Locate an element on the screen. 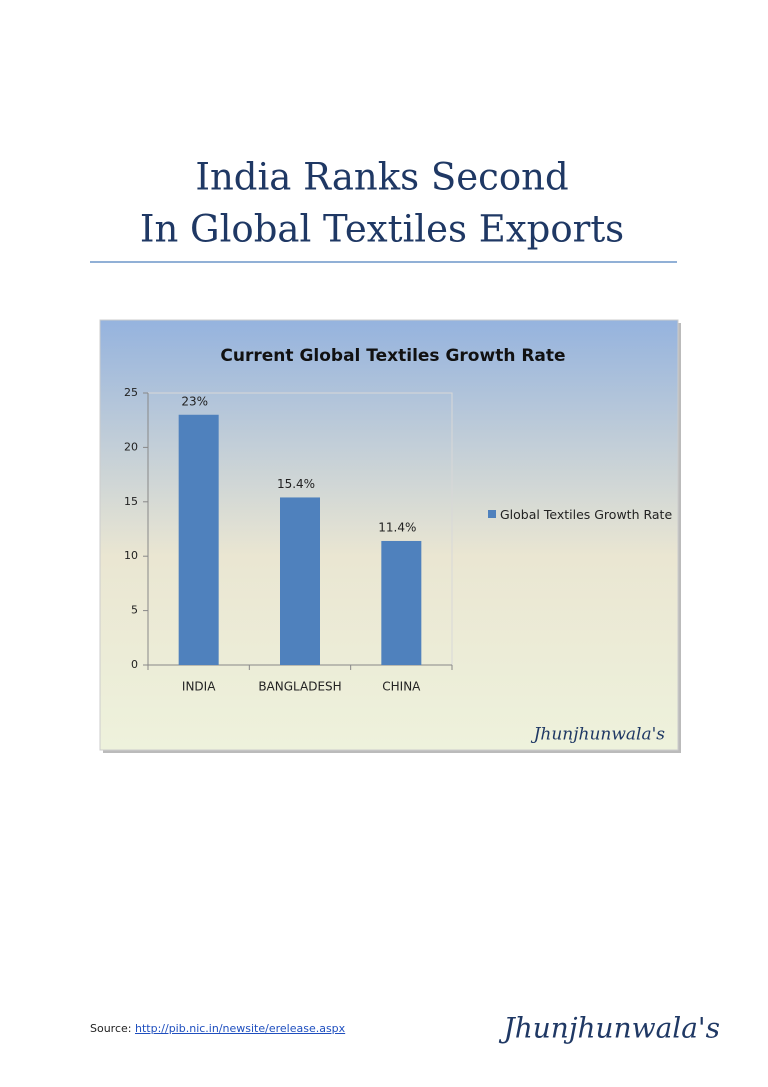 The width and height of the screenshot is (768, 1087). value-label: 11.4% is located at coordinates (397, 527).